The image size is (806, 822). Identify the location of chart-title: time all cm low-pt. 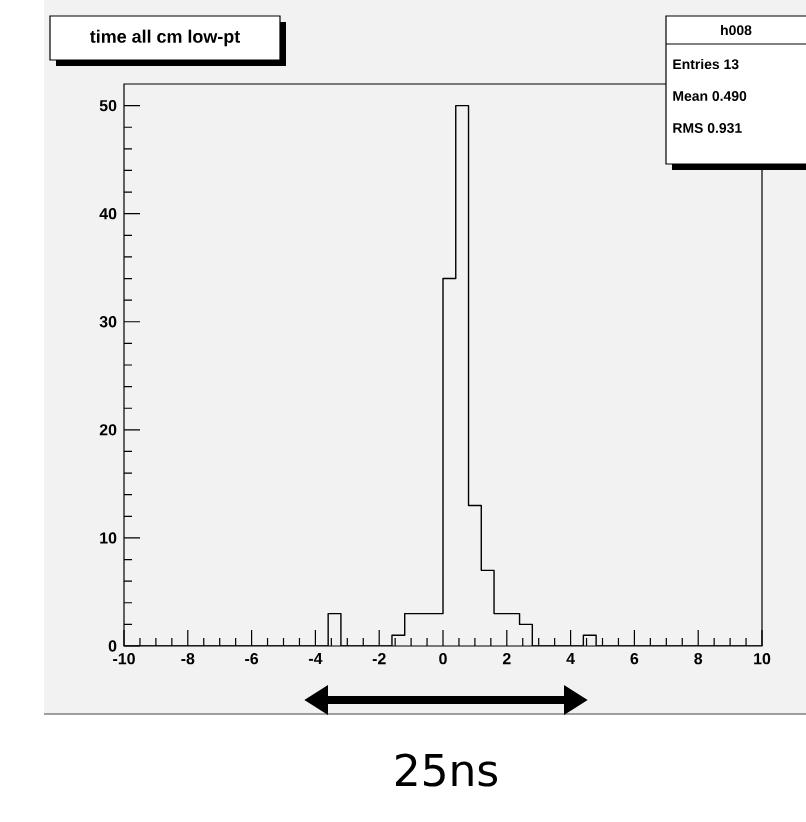
(164, 38).